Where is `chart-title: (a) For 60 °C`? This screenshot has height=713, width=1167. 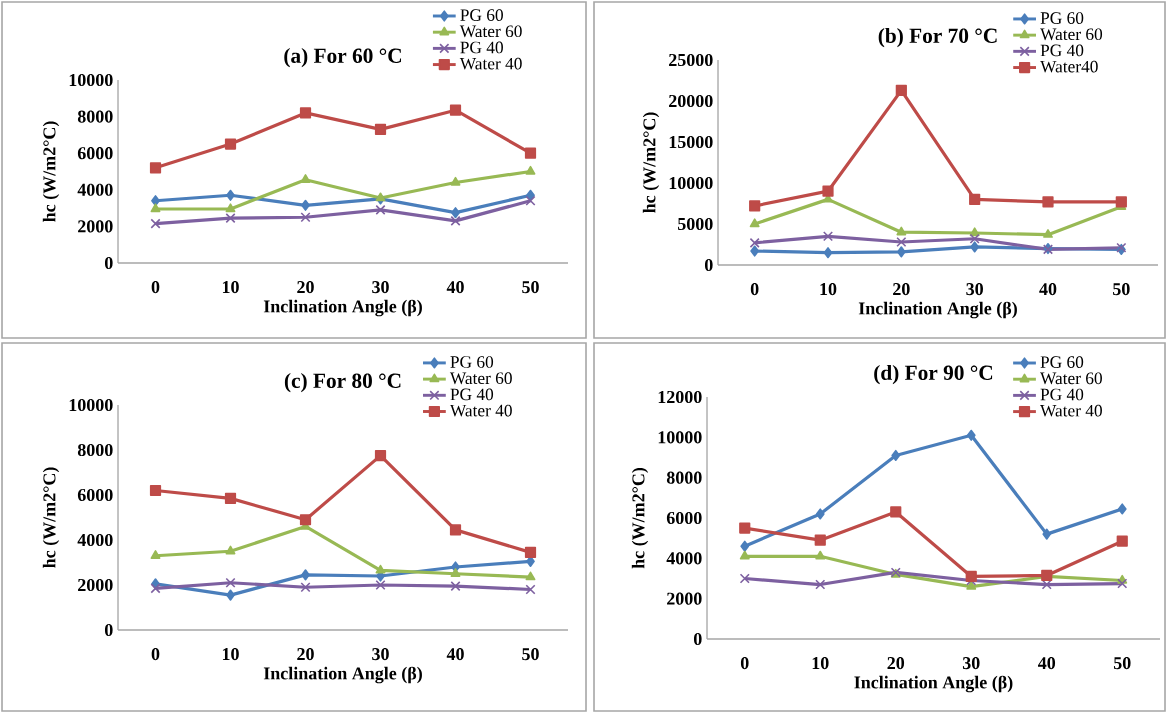 chart-title: (a) For 60 °C is located at coordinates (343, 57).